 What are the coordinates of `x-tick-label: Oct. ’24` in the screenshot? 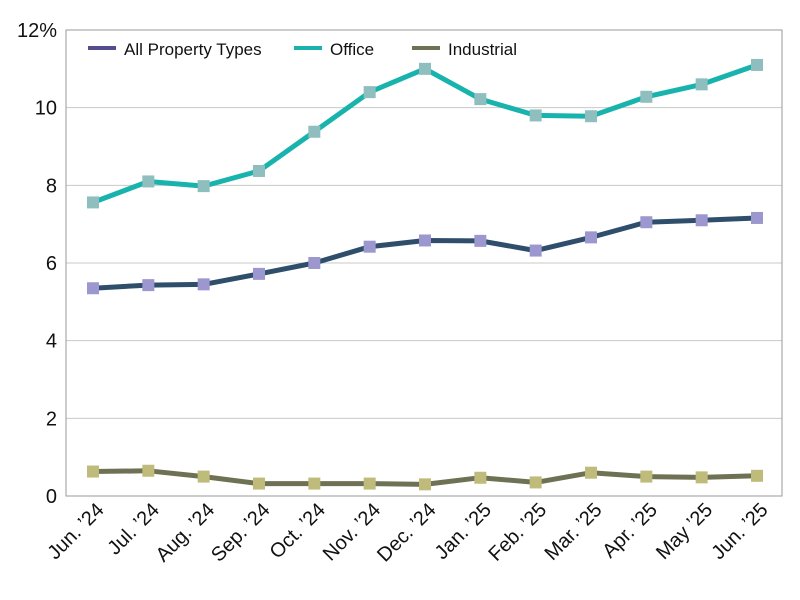 It's located at (298, 531).